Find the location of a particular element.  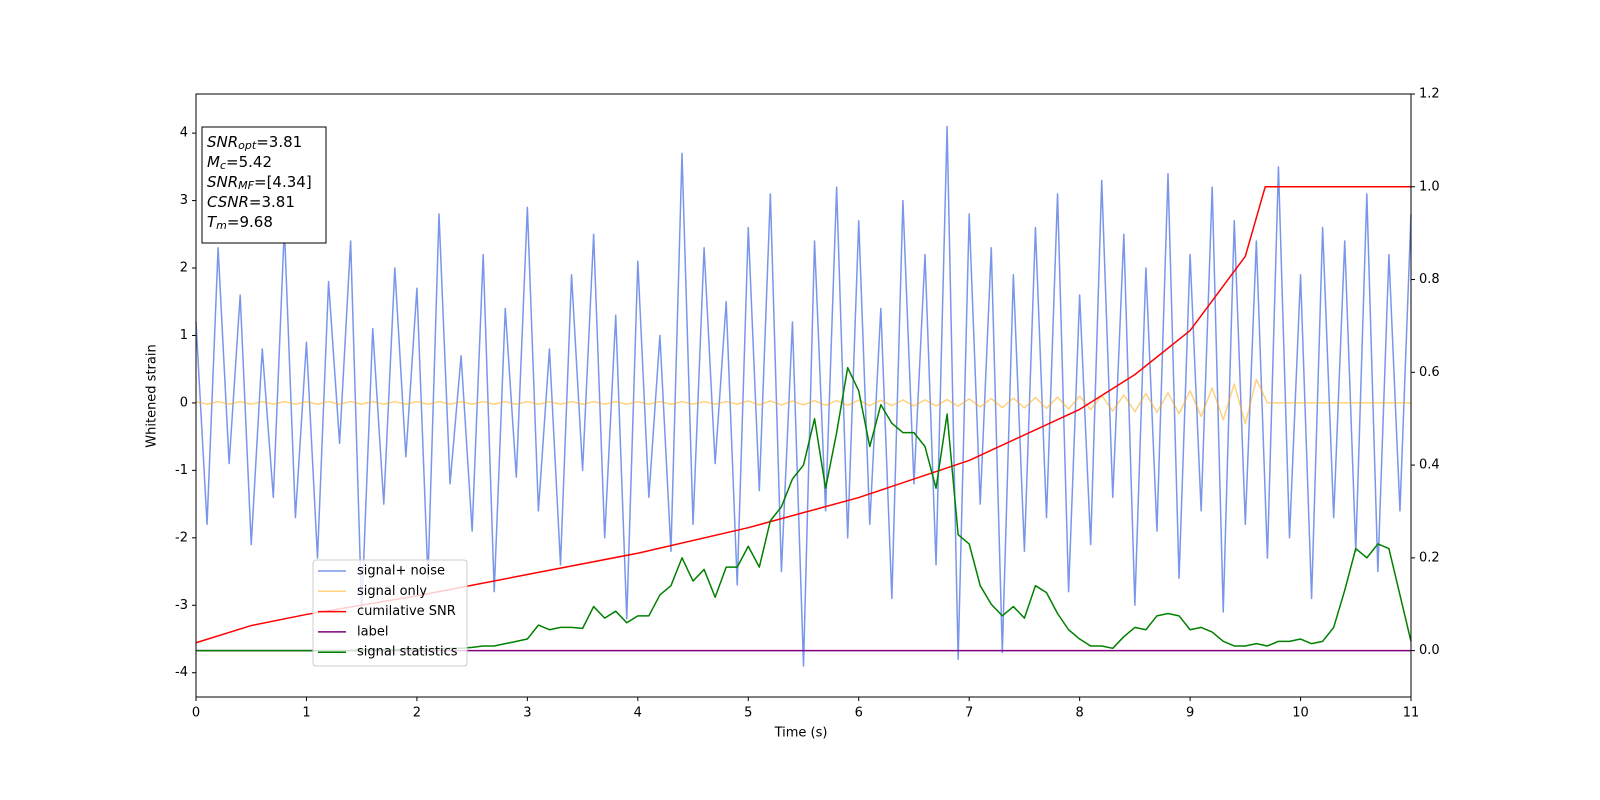

legend-box is located at coordinates (390, 613).